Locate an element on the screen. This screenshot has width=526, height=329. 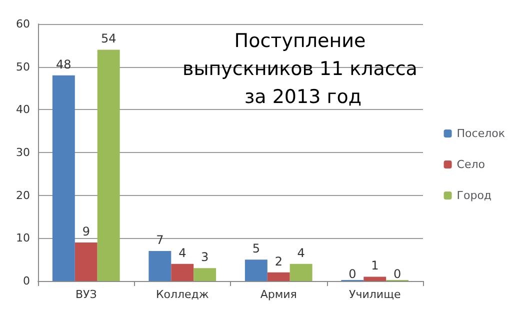
y-tick-label: 20 is located at coordinates (23, 195).